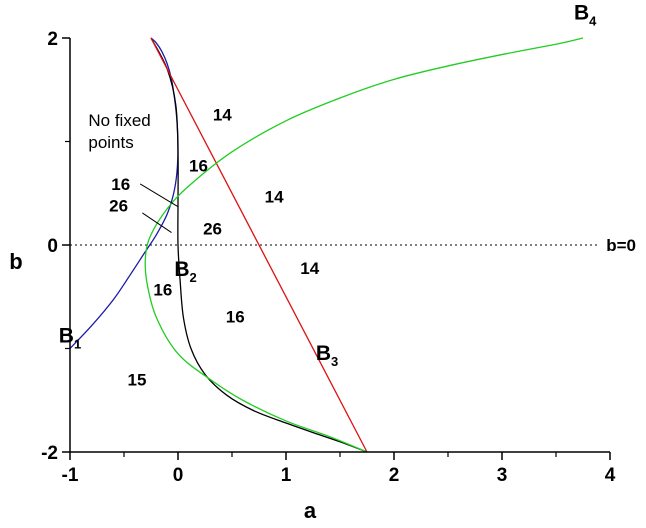  I want to click on y-tick-label: 0, so click(52, 246).